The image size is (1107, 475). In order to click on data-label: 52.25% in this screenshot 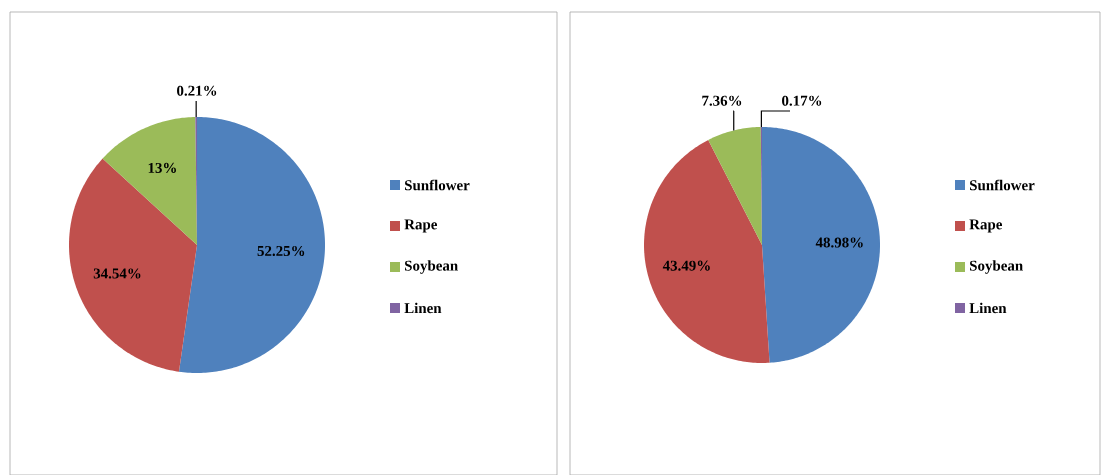, I will do `click(281, 250)`.